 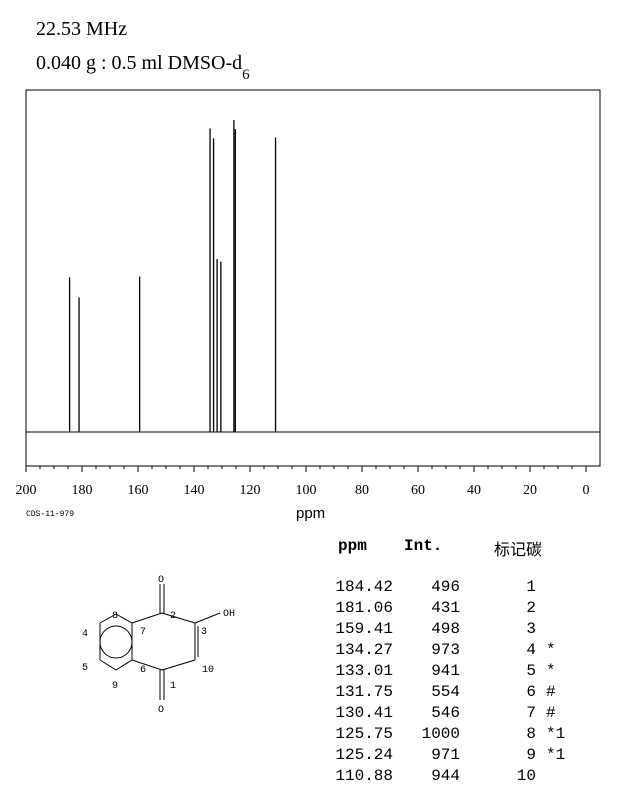 I want to click on x-axis-tick-labels: 200 180 160 140 120 100 80 60 40 20 0, so click(x=303, y=490).